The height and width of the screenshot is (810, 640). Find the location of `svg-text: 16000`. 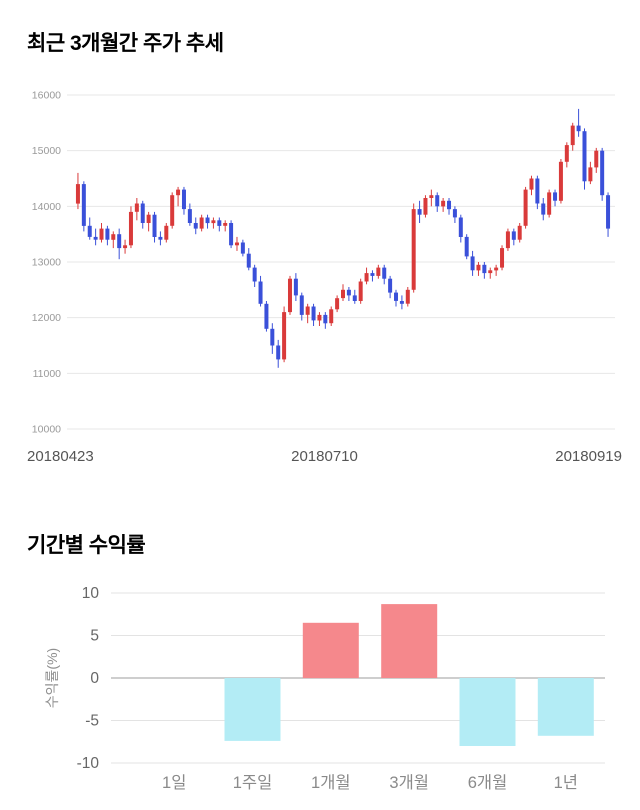

svg-text: 16000 is located at coordinates (46, 96).